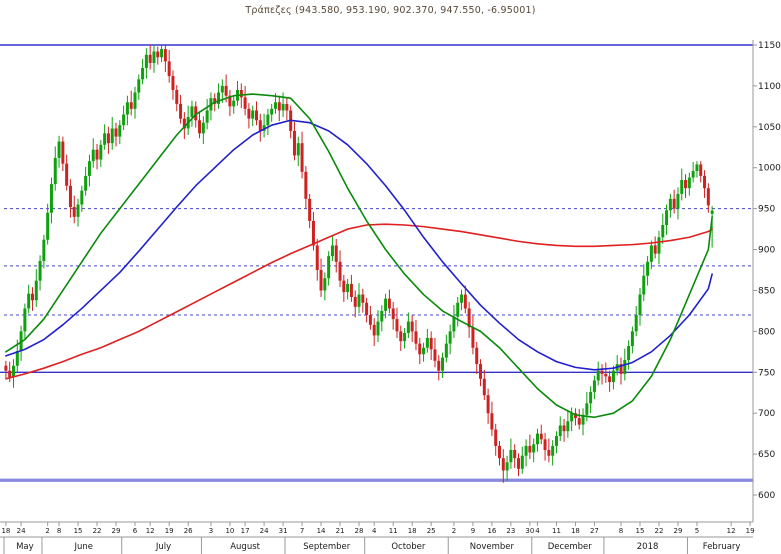  Describe the element at coordinates (766, 496) in the screenshot. I see `svg-text: 600` at that location.